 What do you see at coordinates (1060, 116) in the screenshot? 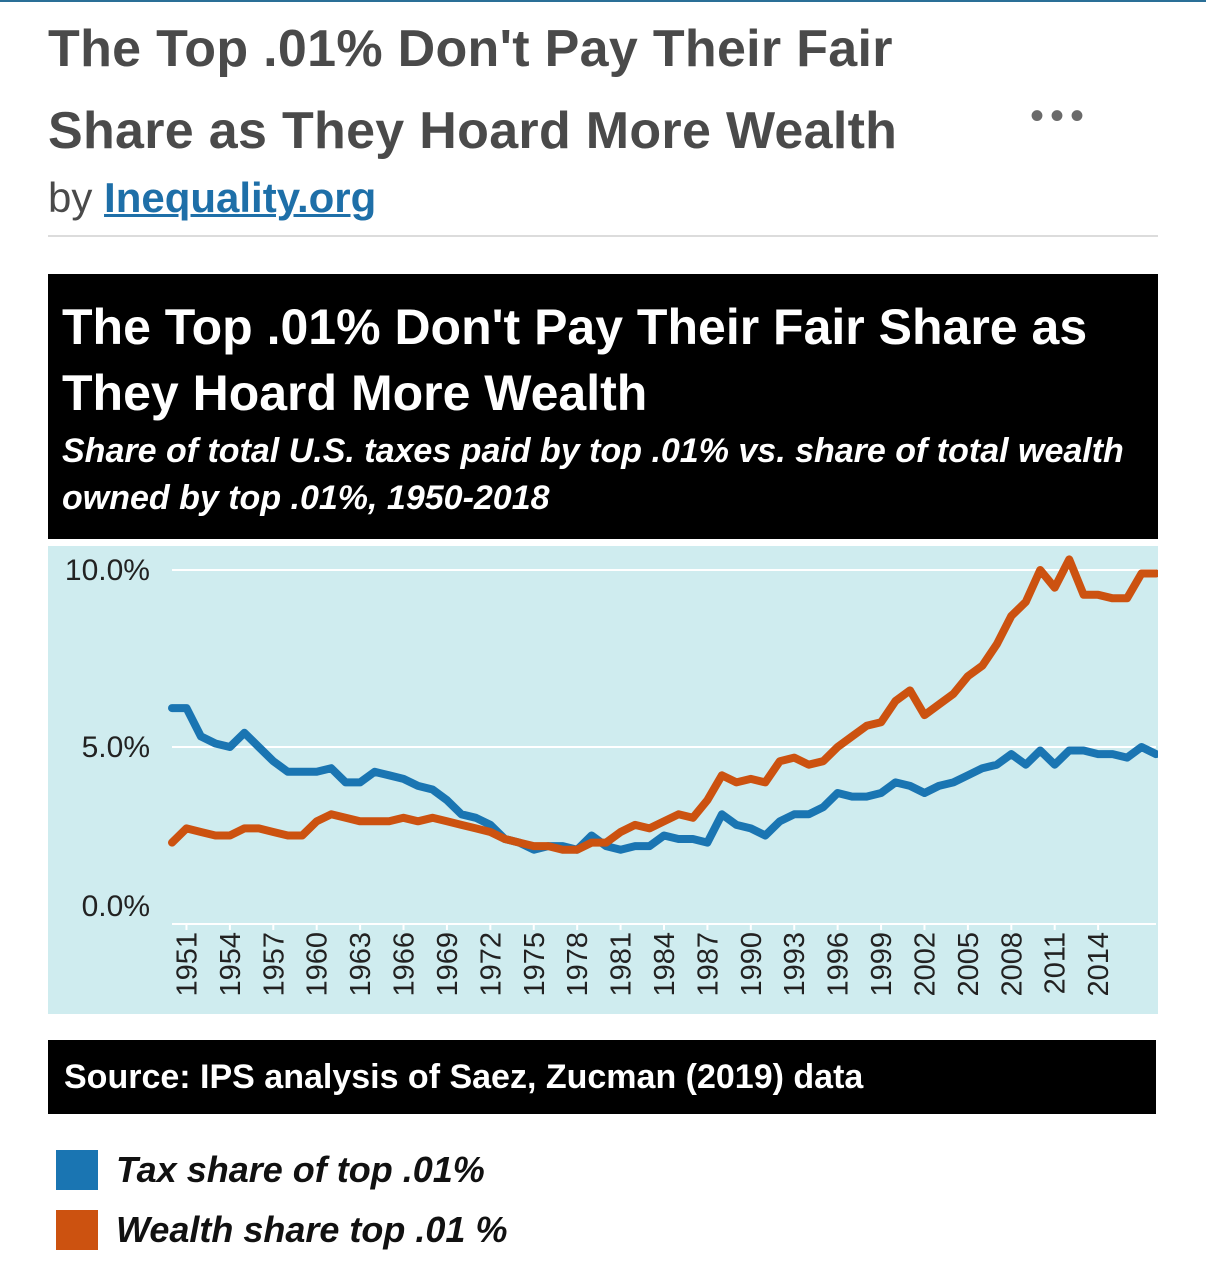
I see `more-options-button: •••` at bounding box center [1060, 116].